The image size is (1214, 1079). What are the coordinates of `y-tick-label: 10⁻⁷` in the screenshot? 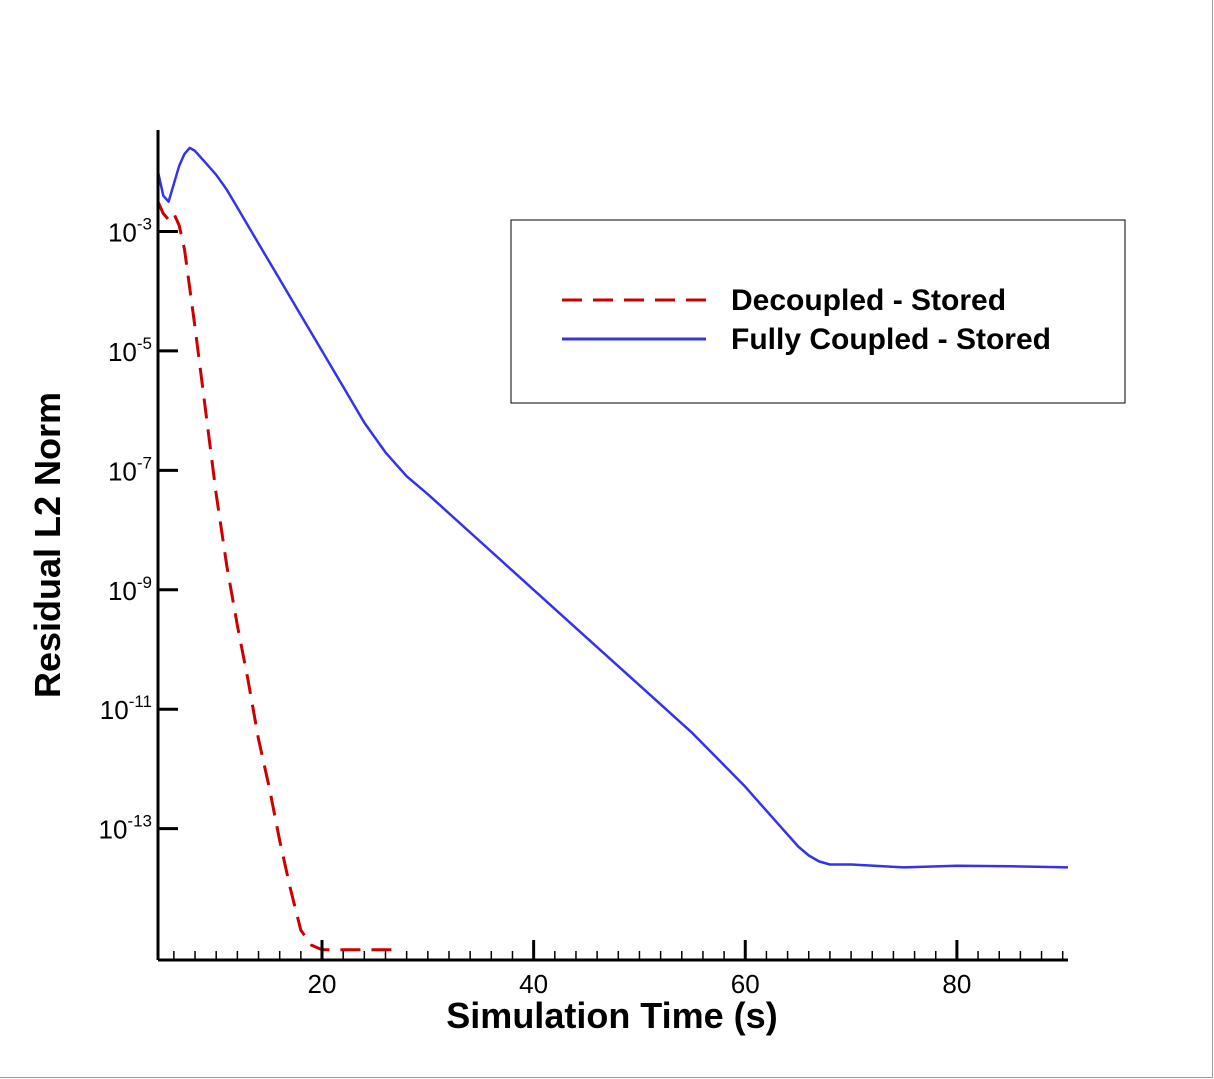 It's located at (130, 469).